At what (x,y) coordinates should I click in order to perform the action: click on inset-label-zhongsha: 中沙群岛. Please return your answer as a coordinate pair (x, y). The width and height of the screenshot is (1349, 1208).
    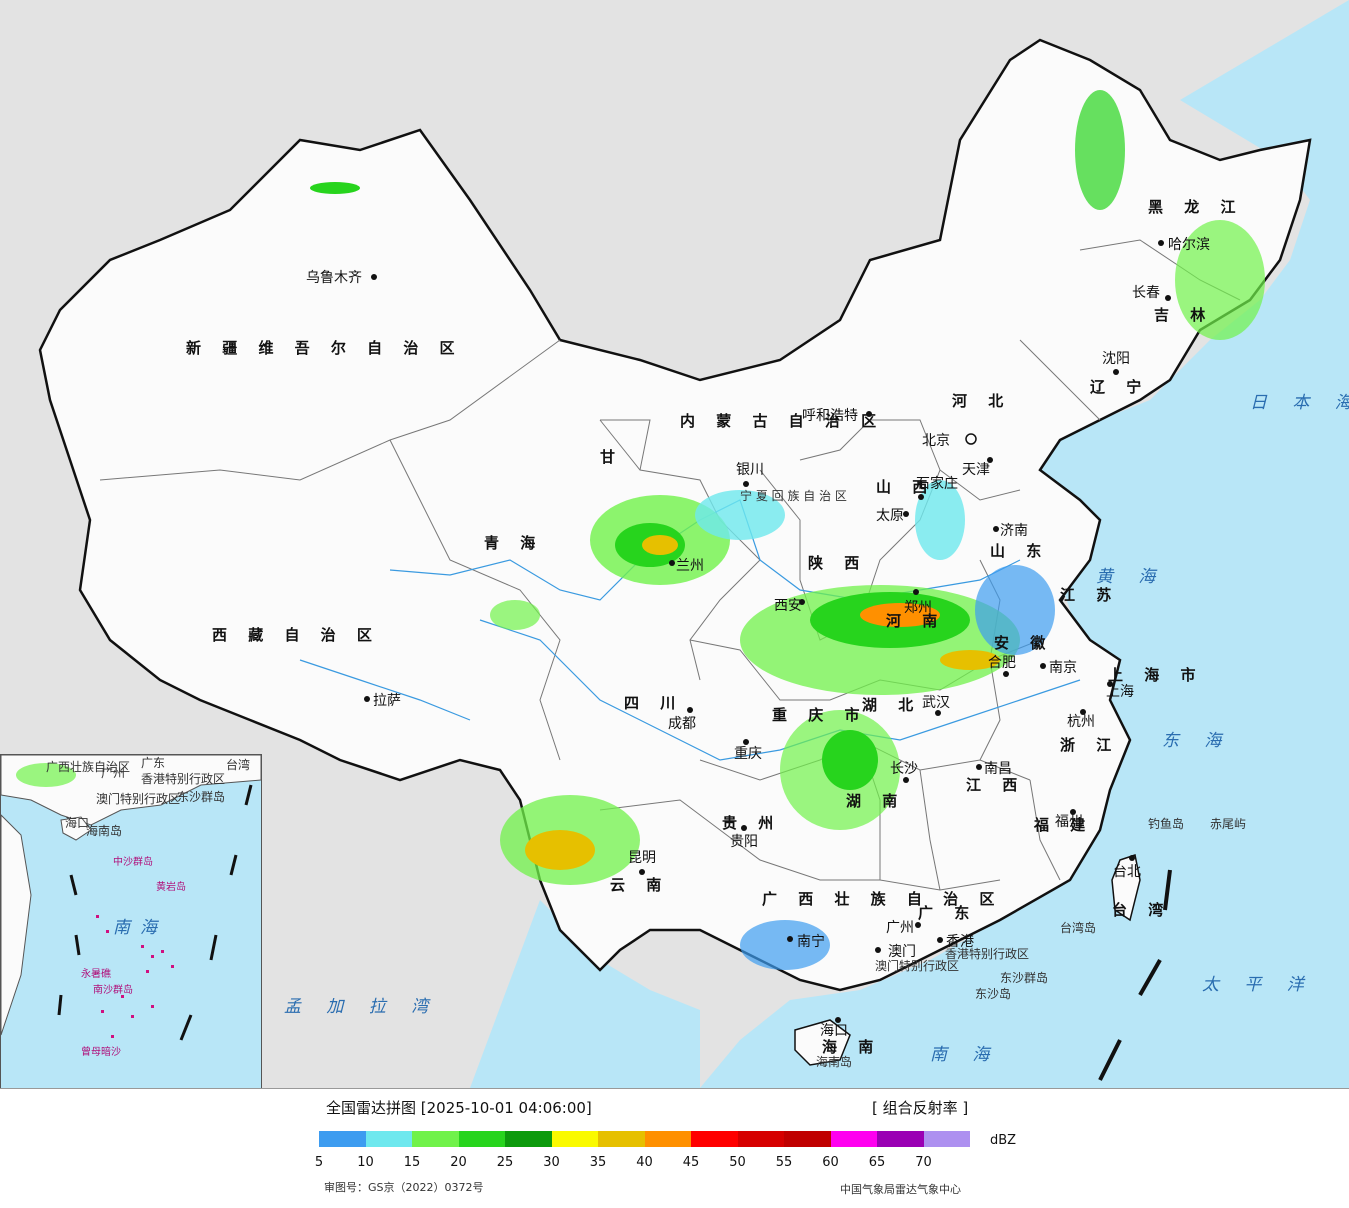
    Looking at the image, I should click on (133, 861).